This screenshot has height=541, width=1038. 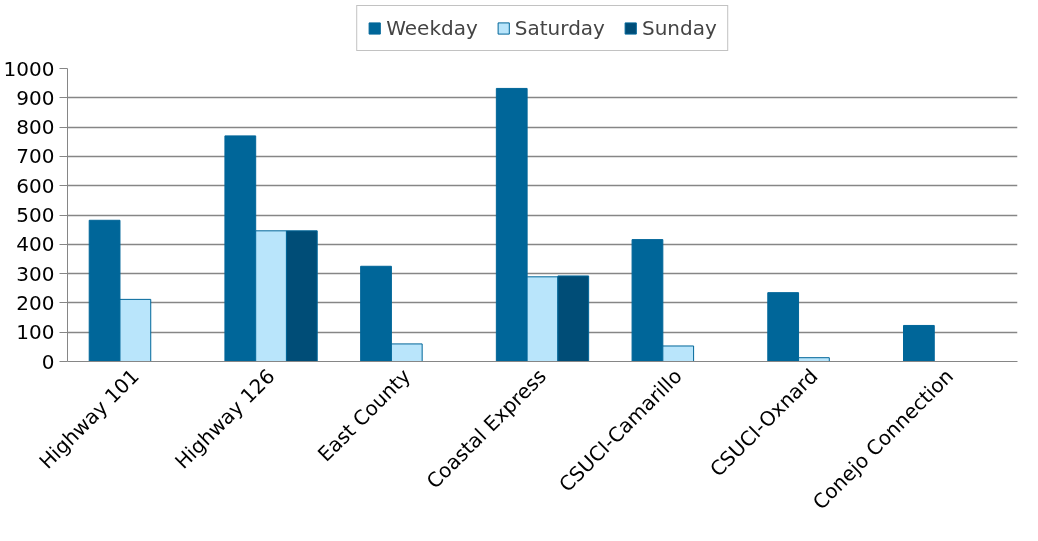 What do you see at coordinates (35, 97) in the screenshot?
I see `y-tick-label: 900` at bounding box center [35, 97].